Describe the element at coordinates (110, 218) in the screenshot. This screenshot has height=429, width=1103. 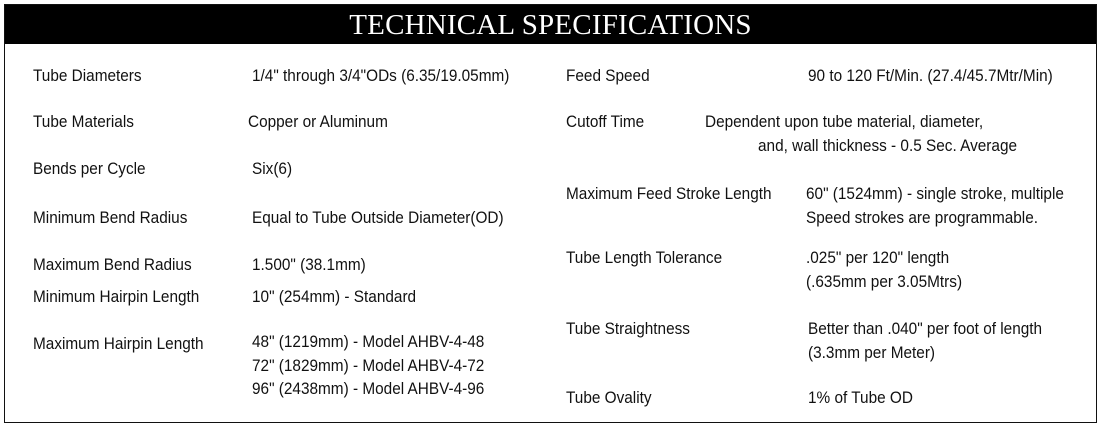
I see `spec-label-min-bend-radius: Minimum Bend Radius` at that location.